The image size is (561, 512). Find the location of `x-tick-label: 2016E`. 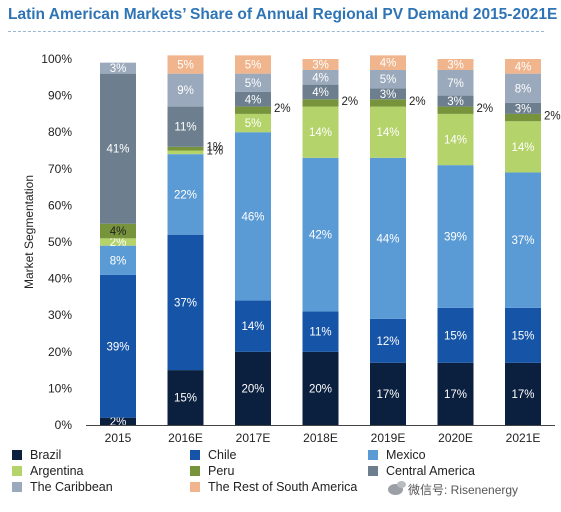

x-tick-label: 2016E is located at coordinates (185, 438).